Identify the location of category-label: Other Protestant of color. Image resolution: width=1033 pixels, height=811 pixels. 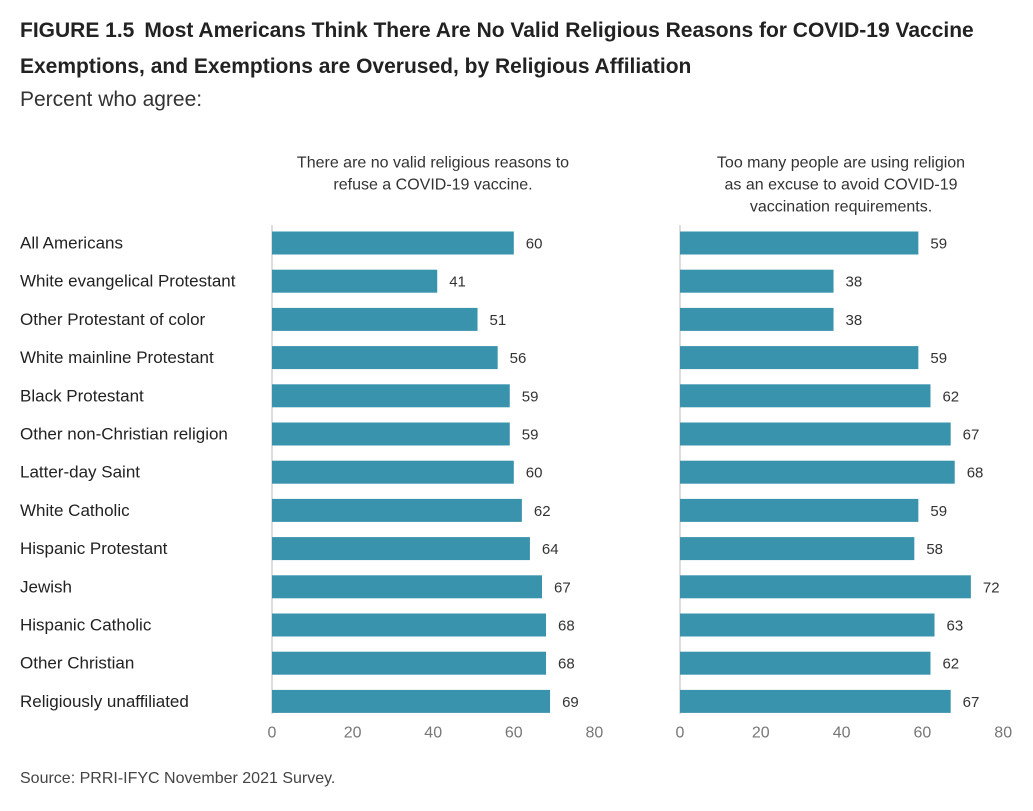
(113, 319).